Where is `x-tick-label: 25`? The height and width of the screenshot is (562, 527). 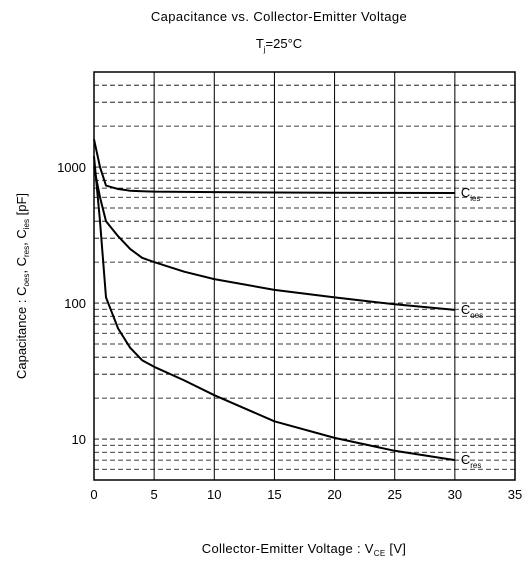
x-tick-label: 25 is located at coordinates (394, 494).